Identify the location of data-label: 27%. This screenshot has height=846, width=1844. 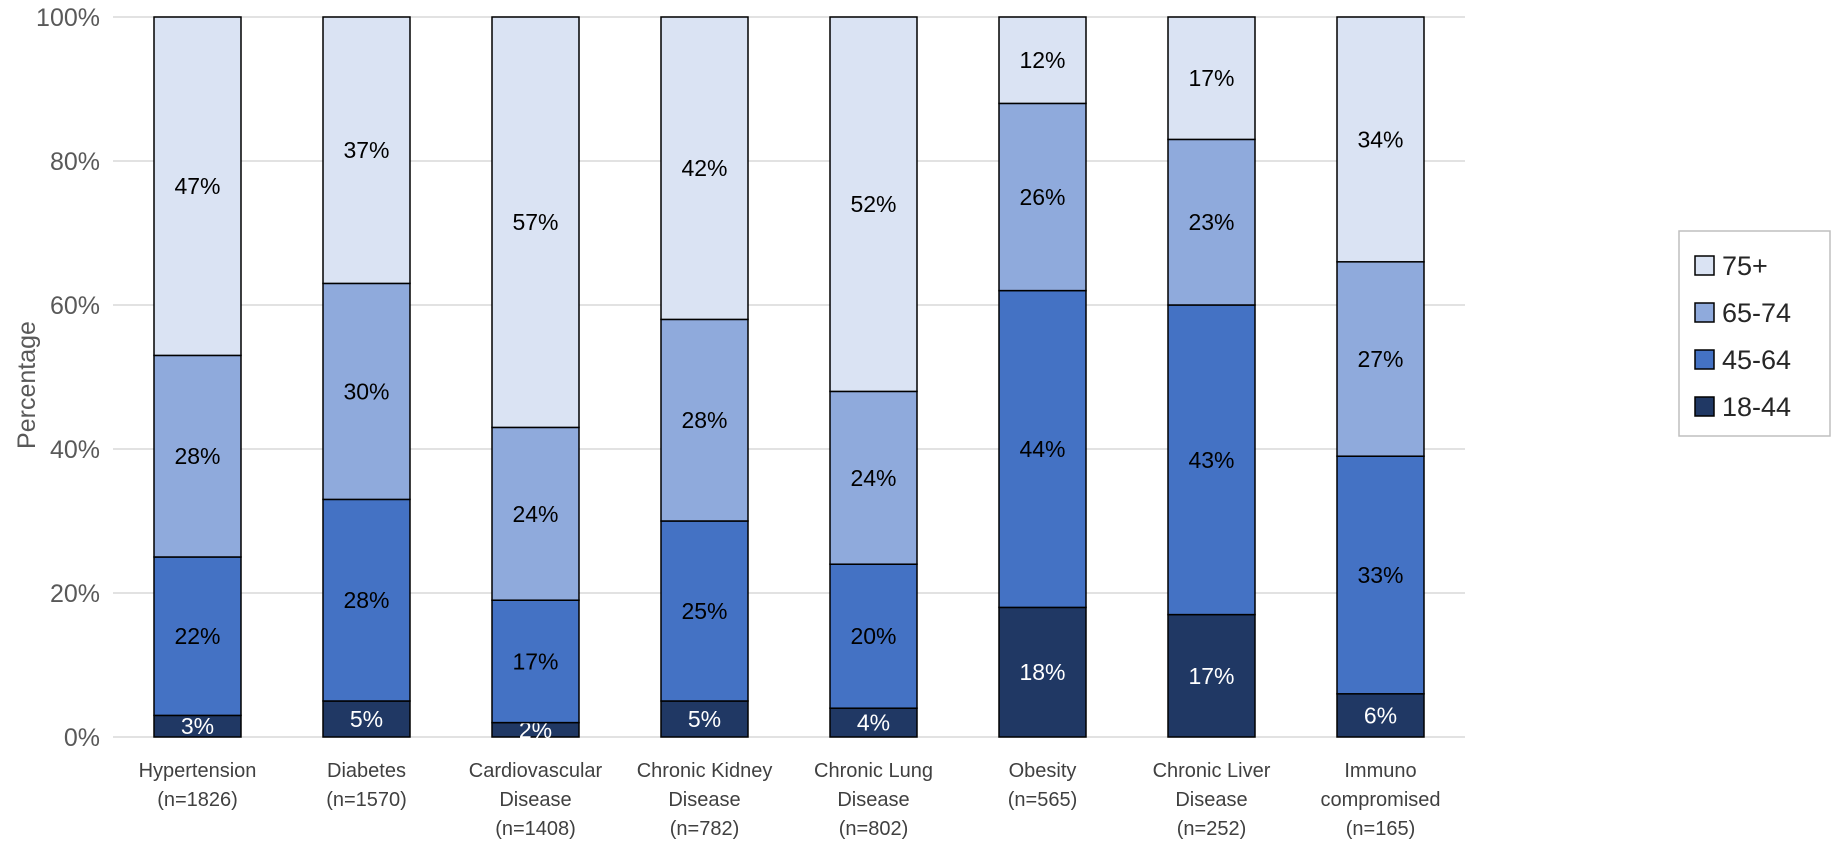
(1380, 359).